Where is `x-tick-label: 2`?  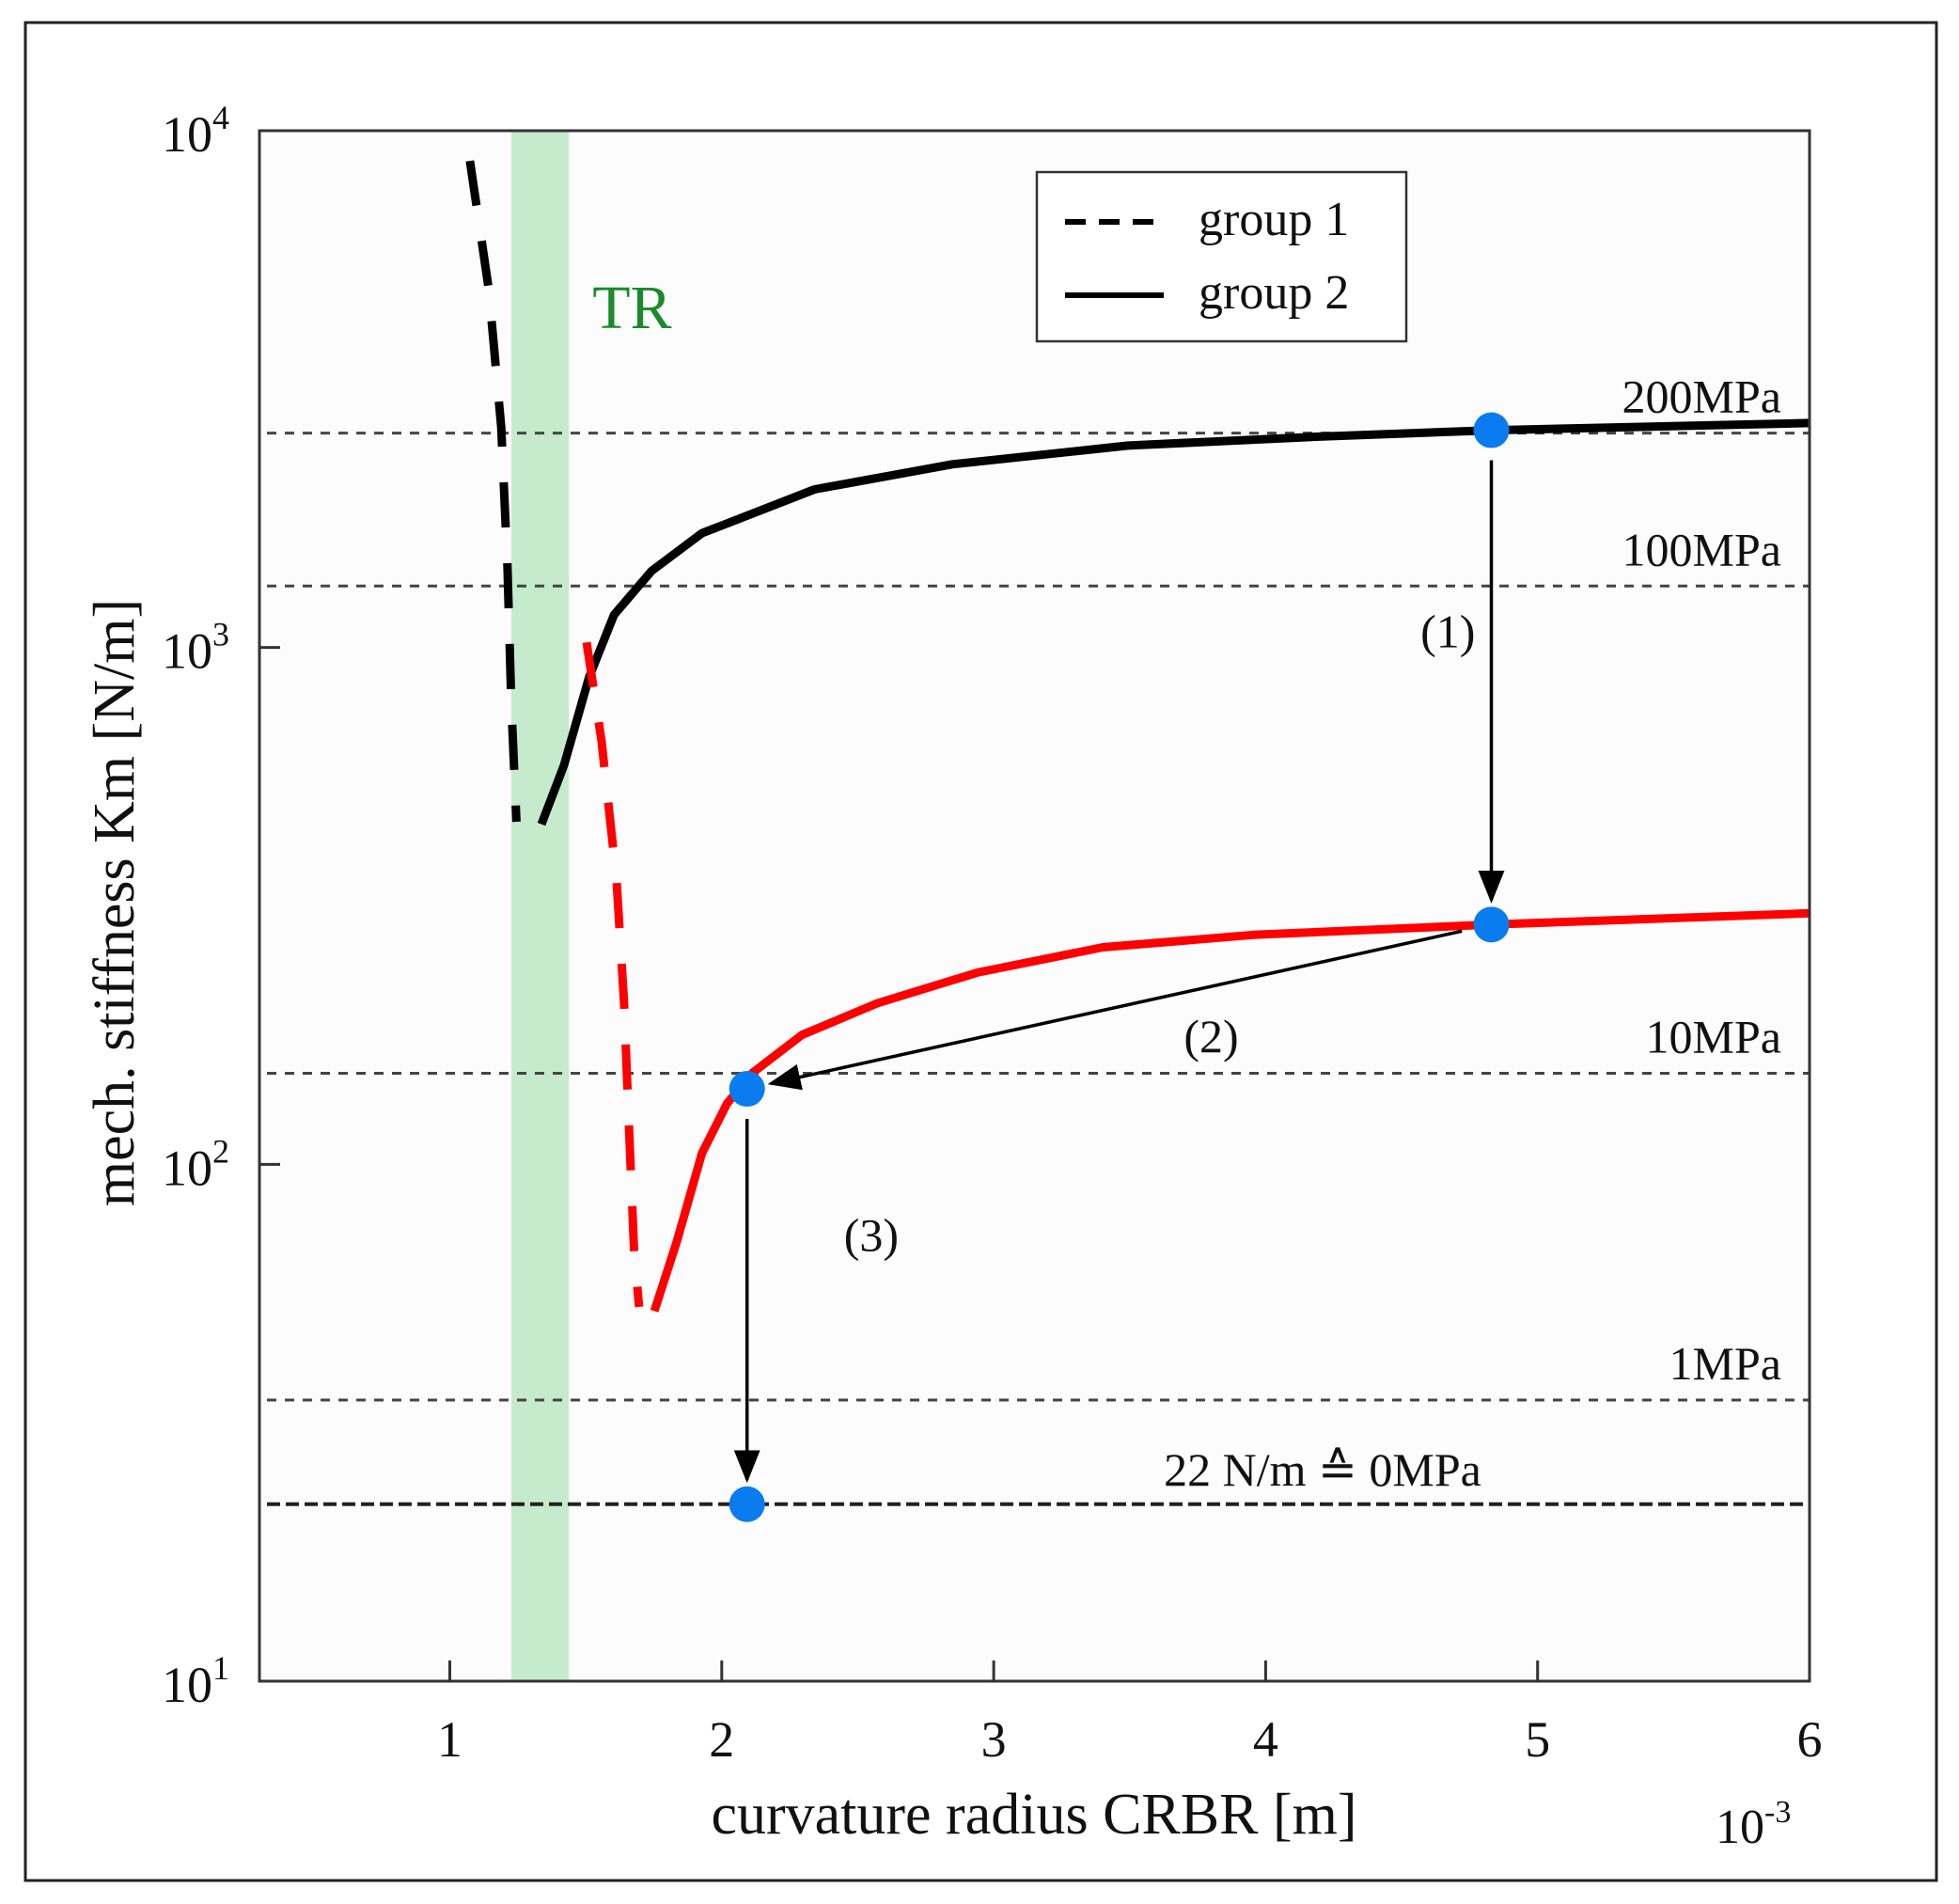
x-tick-label: 2 is located at coordinates (721, 1739).